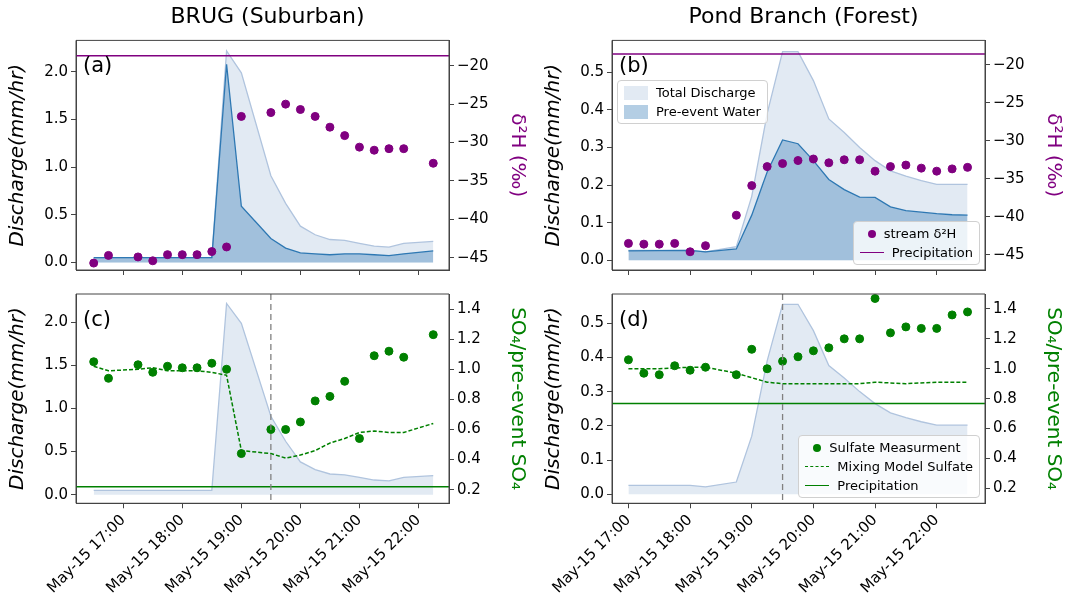 Image resolution: width=1071 pixels, height=600 pixels. What do you see at coordinates (905, 467) in the screenshot?
I see `legend-label: Mixing Model Sulfate` at bounding box center [905, 467].